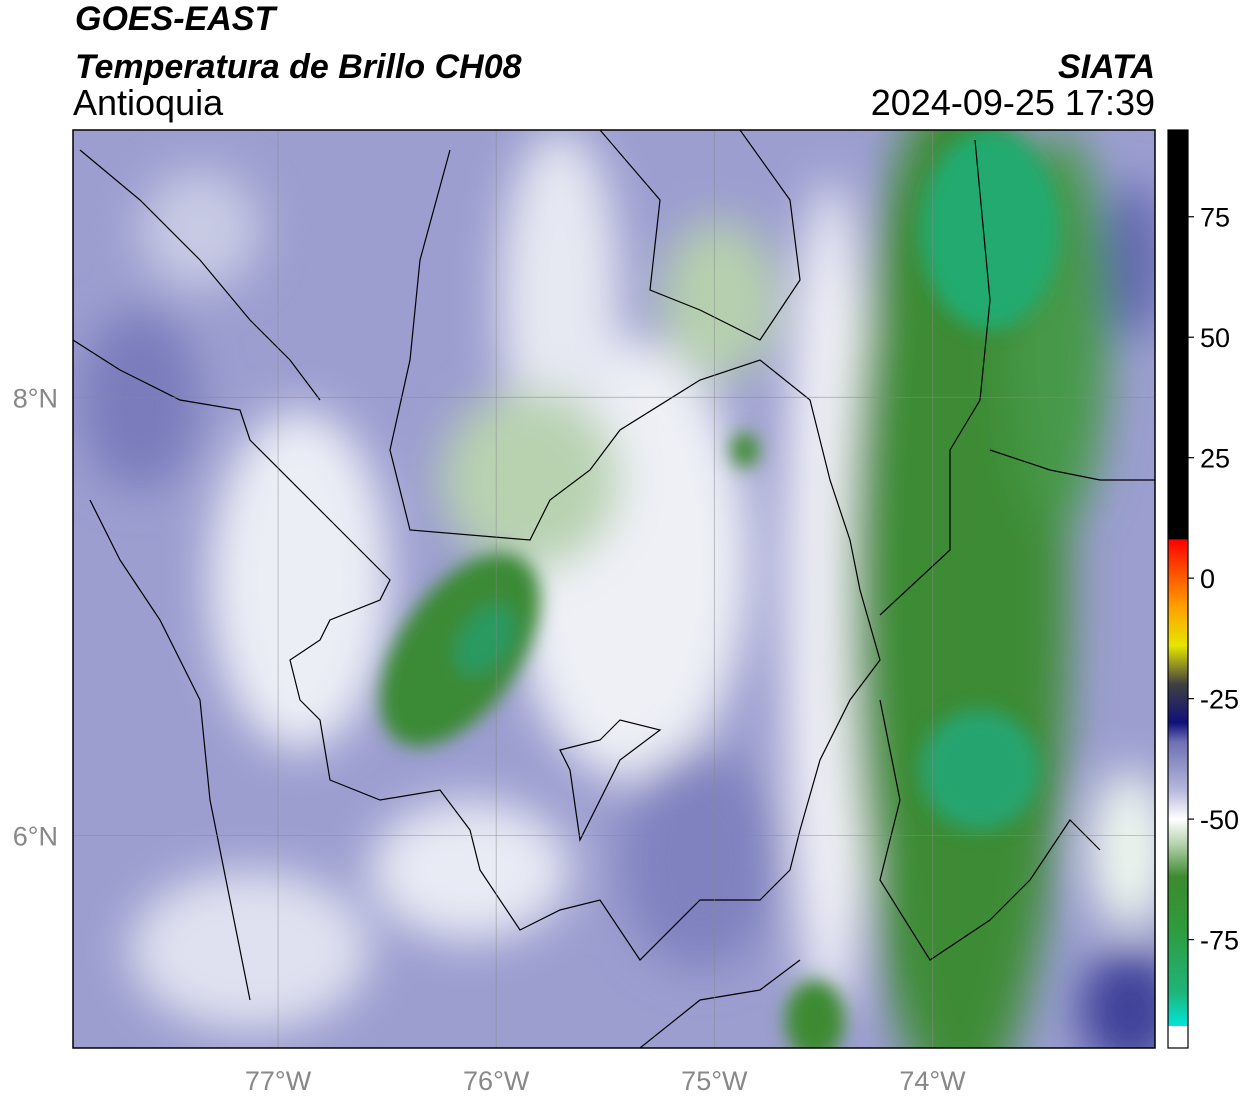 Image resolution: width=1252 pixels, height=1104 pixels. What do you see at coordinates (1106, 67) in the screenshot?
I see `source: SIATA` at bounding box center [1106, 67].